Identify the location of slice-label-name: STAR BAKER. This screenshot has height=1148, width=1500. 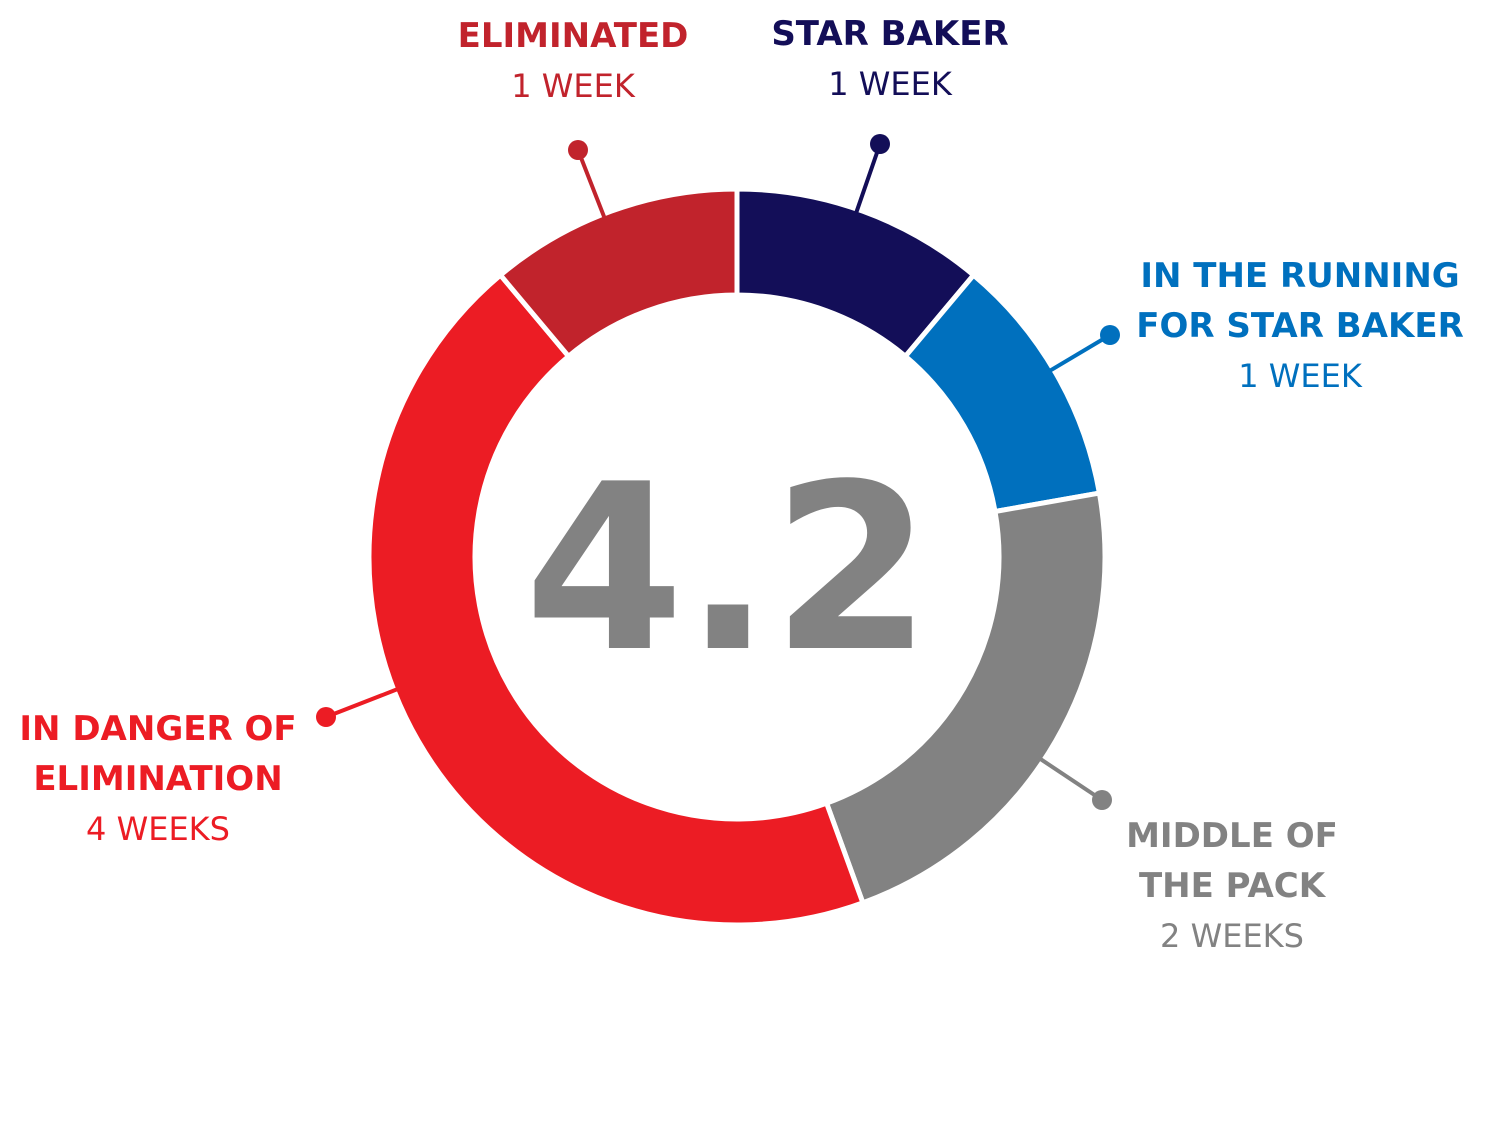
(889, 34).